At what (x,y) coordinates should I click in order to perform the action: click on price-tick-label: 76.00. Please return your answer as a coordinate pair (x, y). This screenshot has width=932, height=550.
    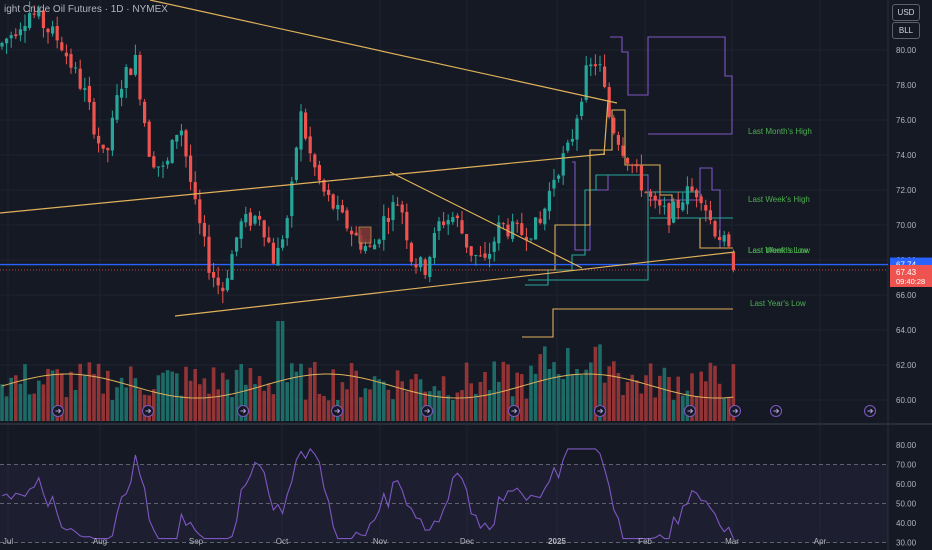
    Looking at the image, I should click on (906, 120).